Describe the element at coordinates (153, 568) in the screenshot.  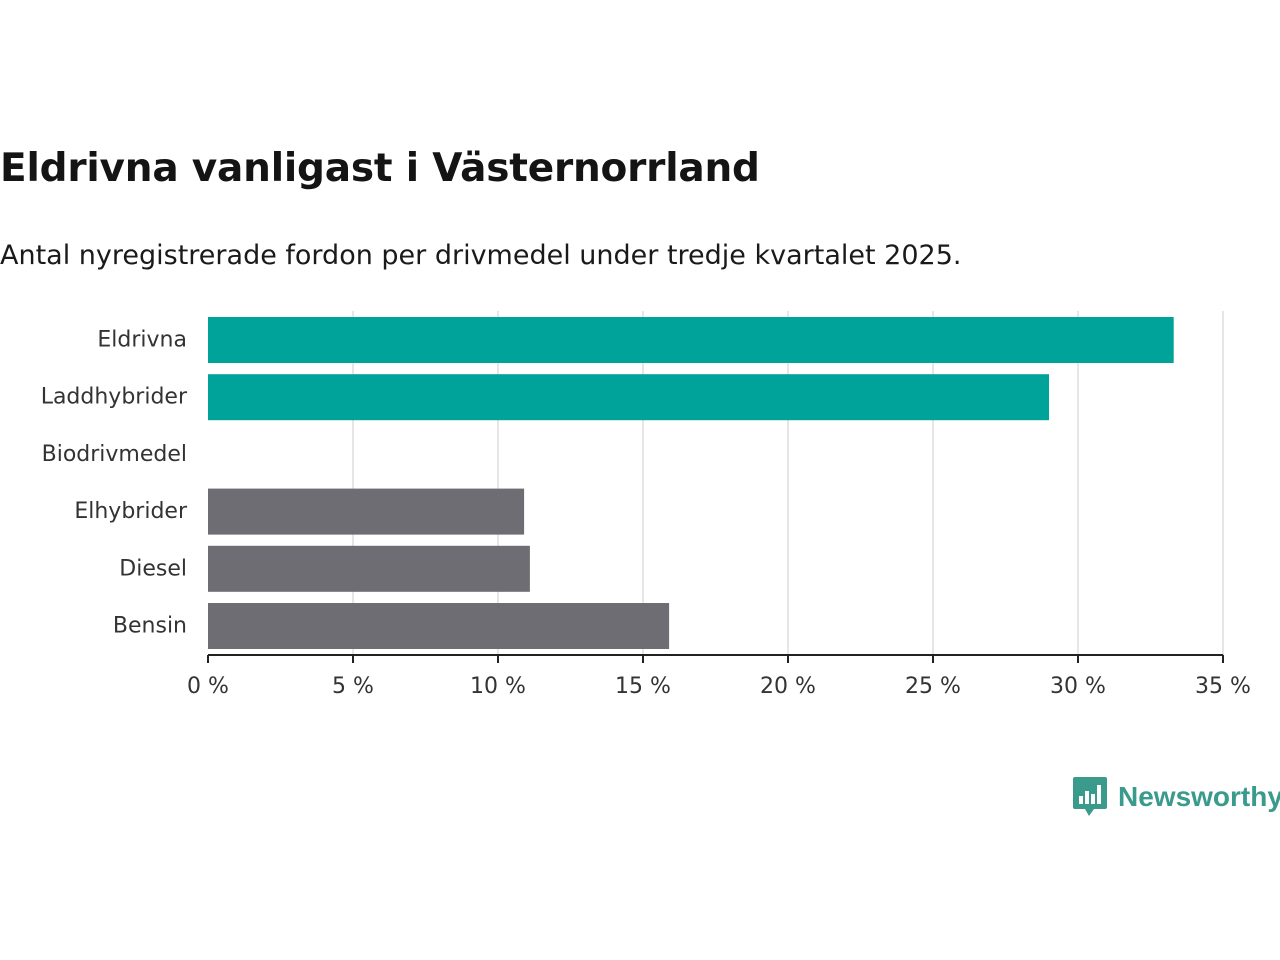
I see `category-label: Diesel` at that location.